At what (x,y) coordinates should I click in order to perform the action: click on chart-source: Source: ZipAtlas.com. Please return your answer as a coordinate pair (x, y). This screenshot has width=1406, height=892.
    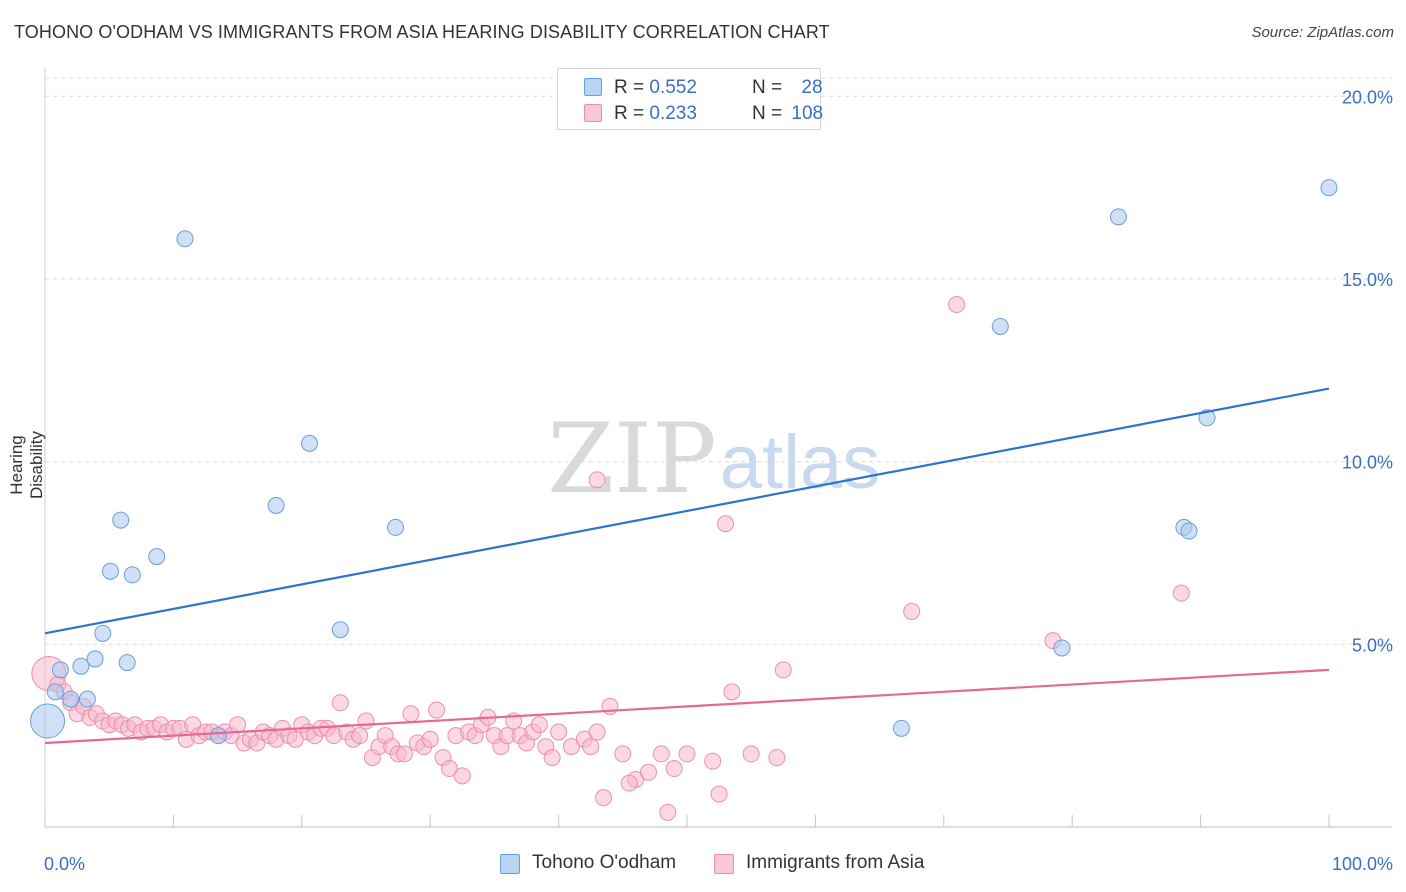
    Looking at the image, I should click on (1322, 32).